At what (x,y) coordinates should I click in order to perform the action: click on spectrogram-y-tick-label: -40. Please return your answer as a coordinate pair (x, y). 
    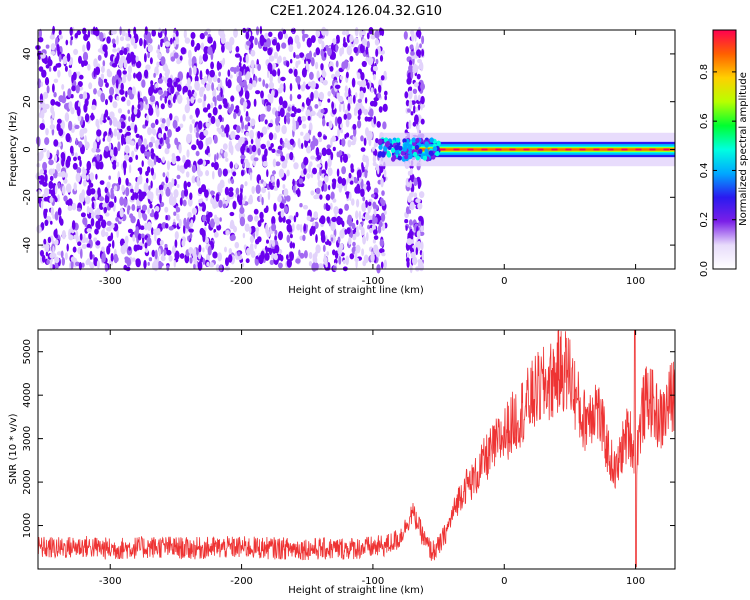
    Looking at the image, I should click on (27, 245).